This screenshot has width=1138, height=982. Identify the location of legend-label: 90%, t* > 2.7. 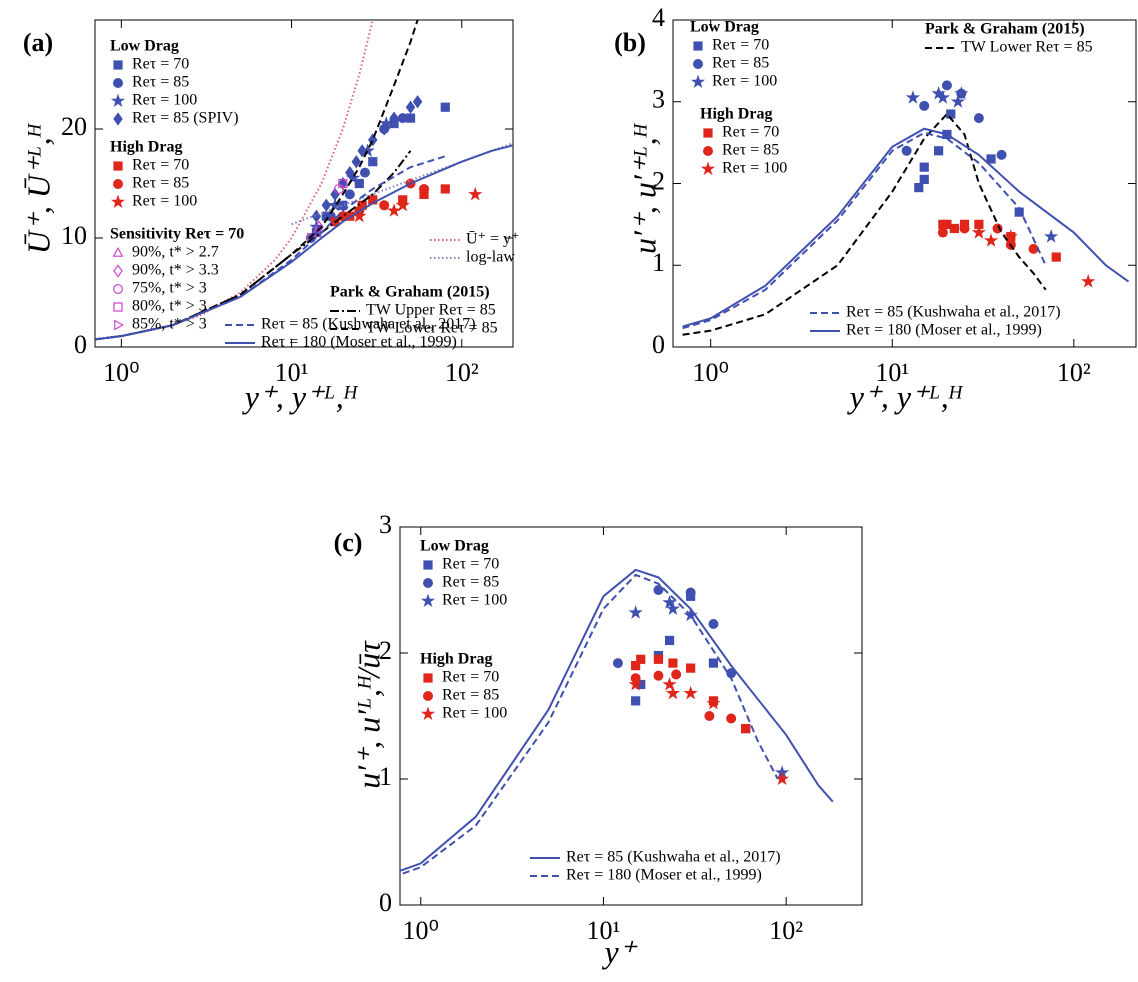
(175, 252).